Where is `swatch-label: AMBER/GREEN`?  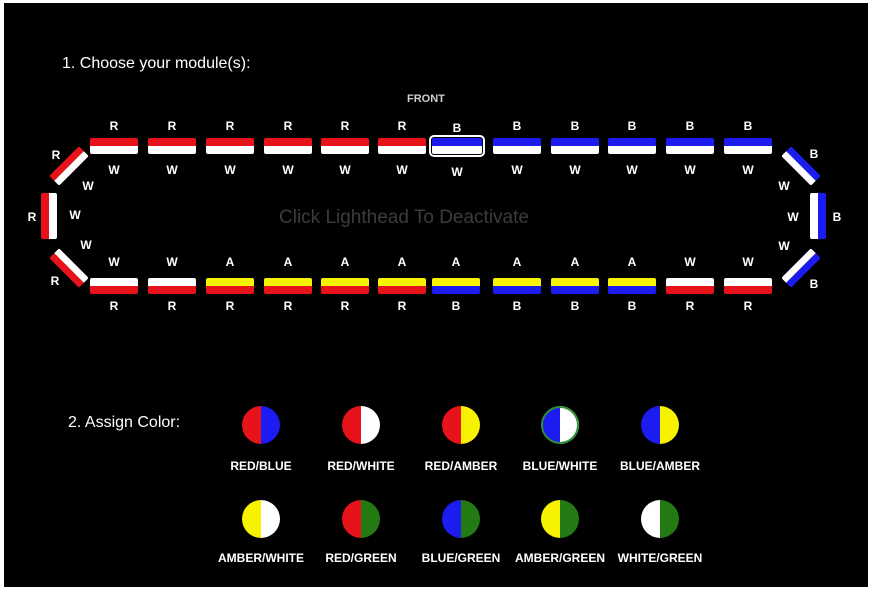 swatch-label: AMBER/GREEN is located at coordinates (559, 558).